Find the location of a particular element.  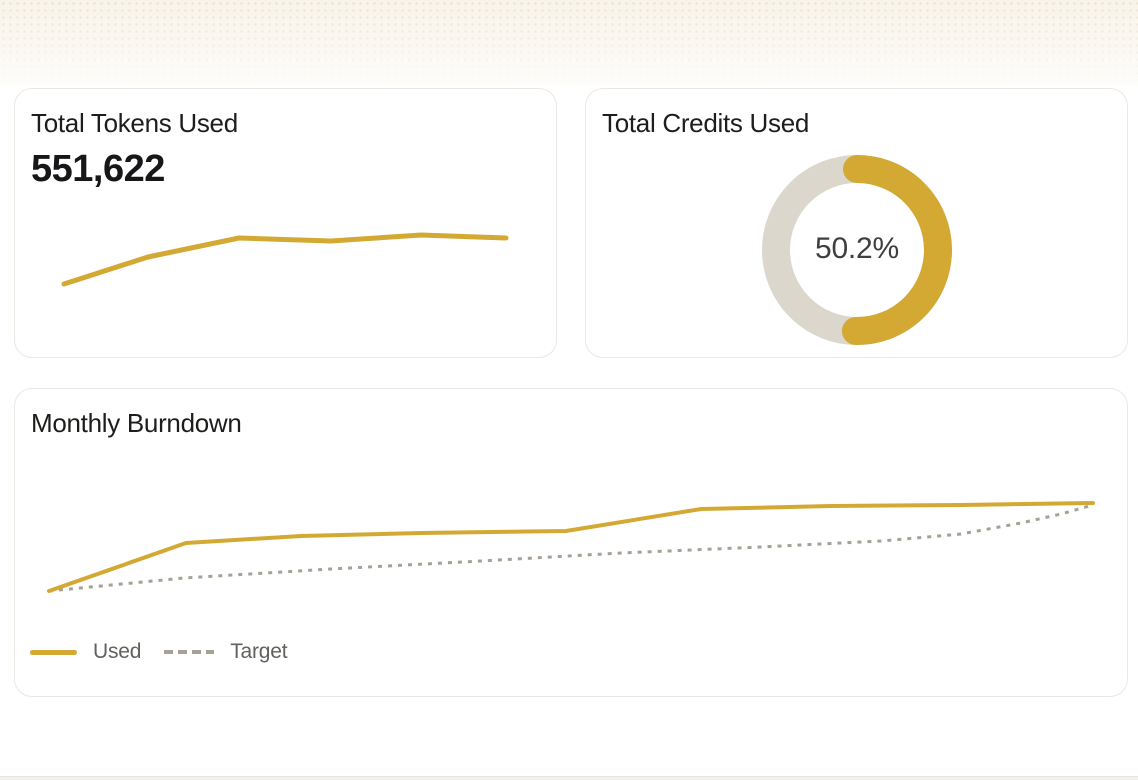

legend-item-used: Used is located at coordinates (85, 652).